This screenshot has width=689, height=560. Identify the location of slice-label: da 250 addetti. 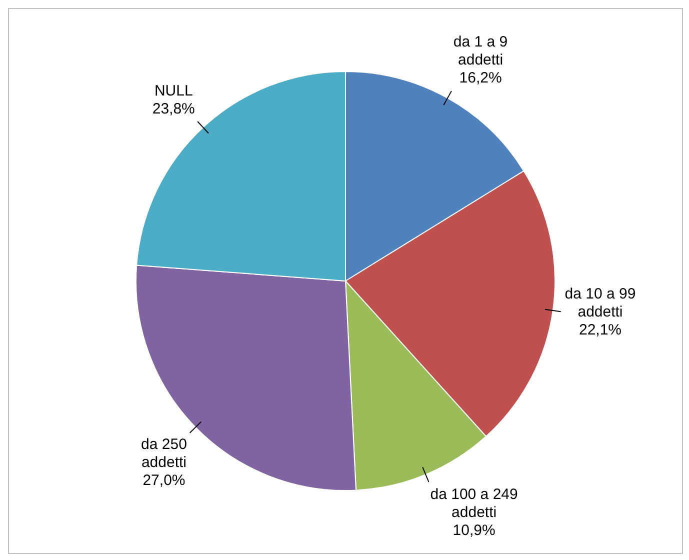
(164, 453).